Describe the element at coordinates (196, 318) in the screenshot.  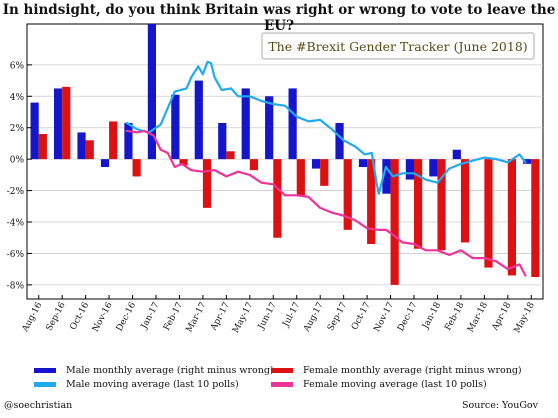
I see `x-tick-label: Mar-17` at that location.